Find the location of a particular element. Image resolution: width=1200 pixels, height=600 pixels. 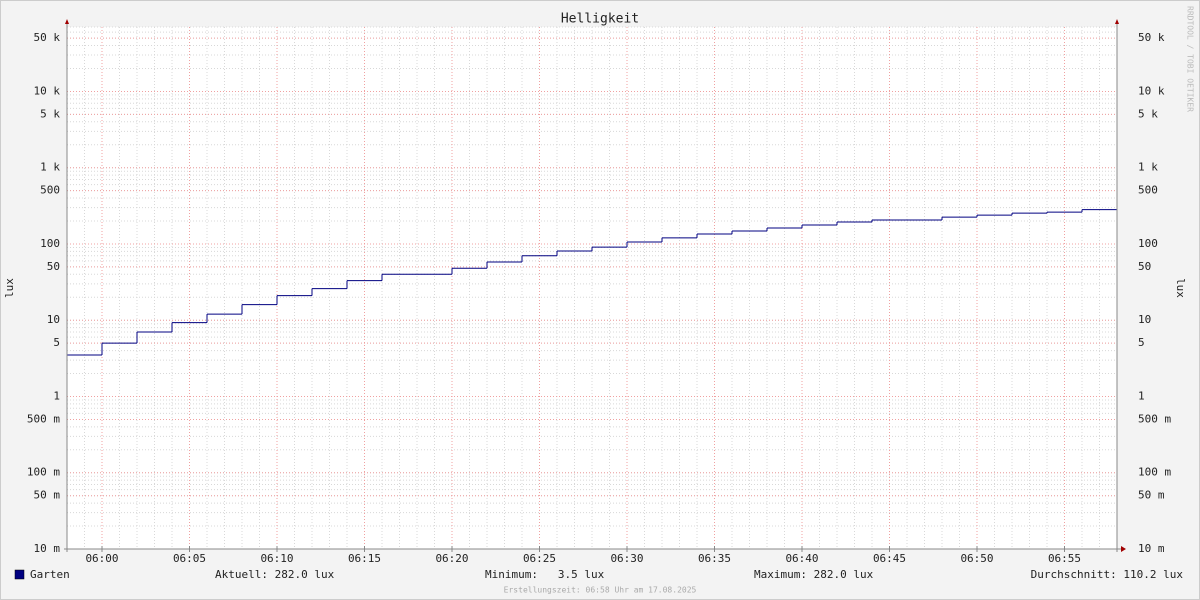

y-tick-label: 500 m is located at coordinates (43, 418).